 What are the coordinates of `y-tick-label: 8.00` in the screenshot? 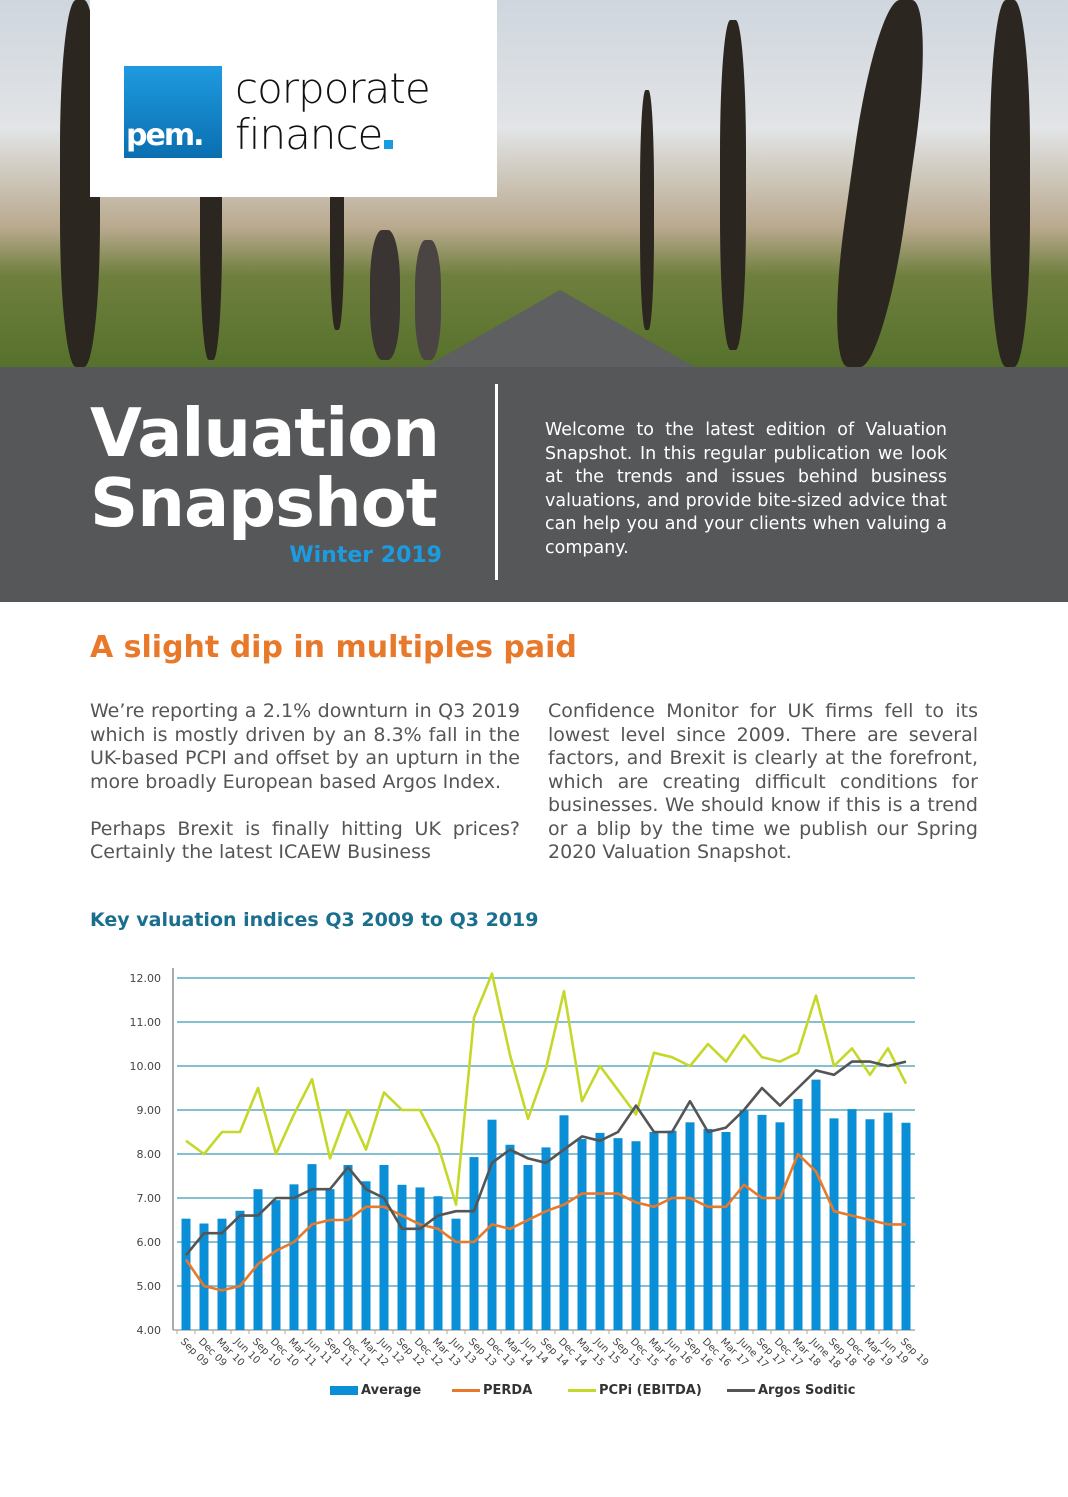 It's located at (149, 1154).